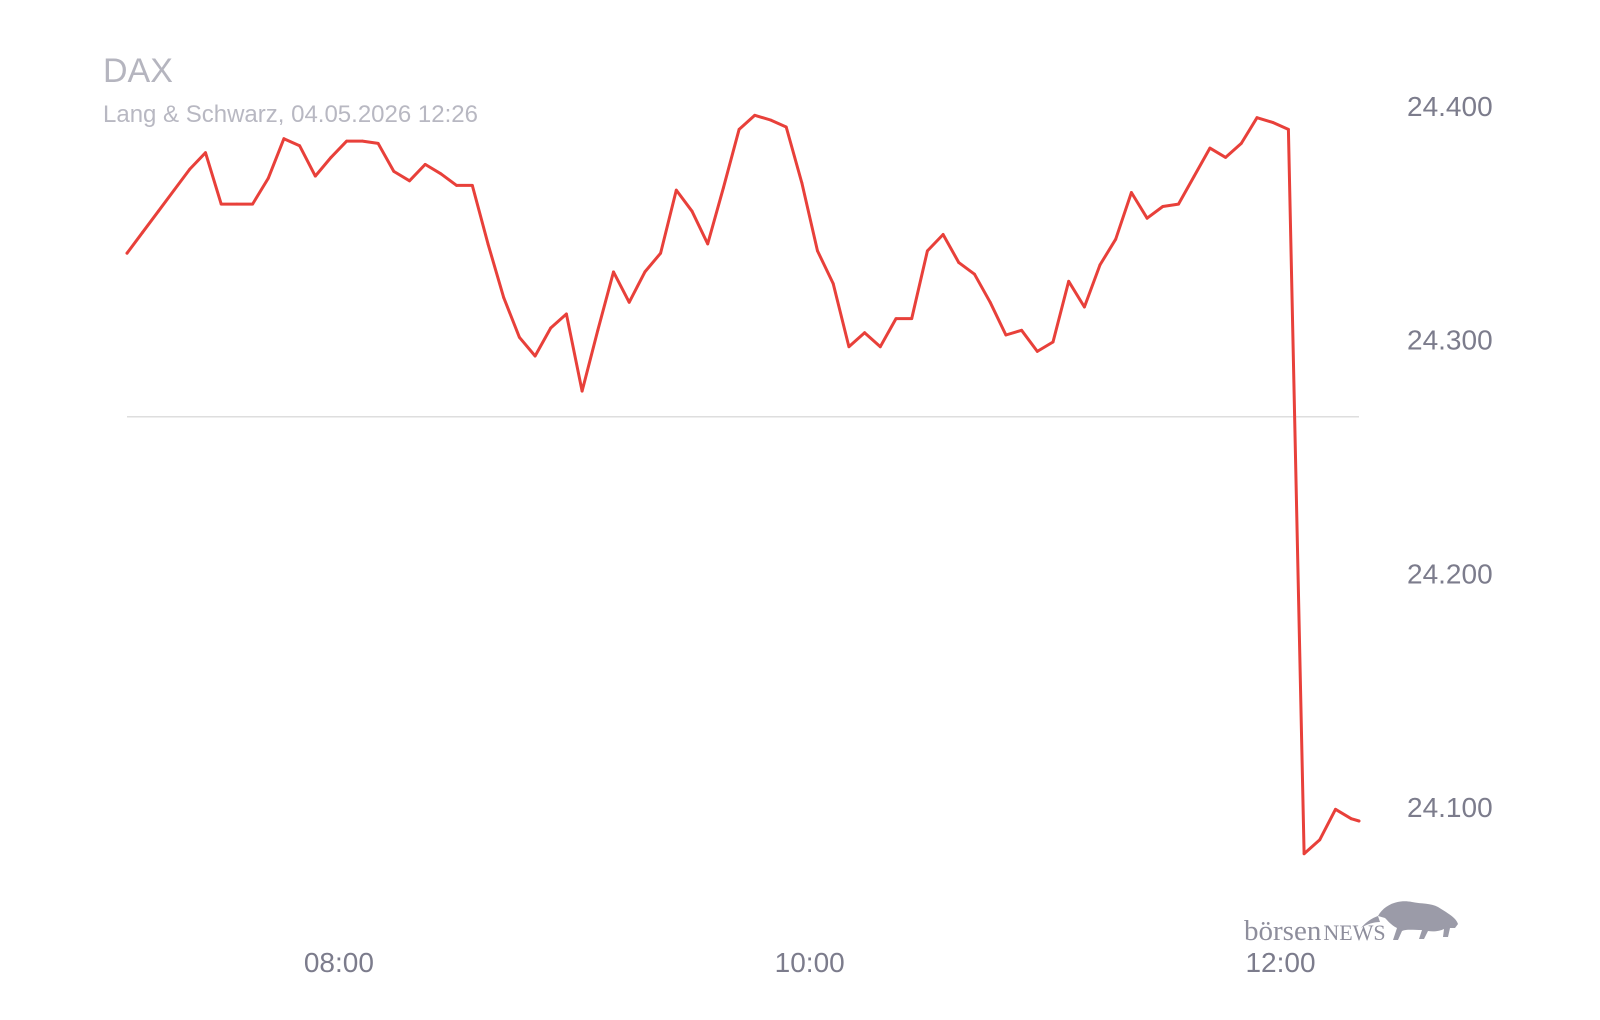 The width and height of the screenshot is (1600, 1020). What do you see at coordinates (1450, 106) in the screenshot?
I see `y-tick-label: 24.400` at bounding box center [1450, 106].